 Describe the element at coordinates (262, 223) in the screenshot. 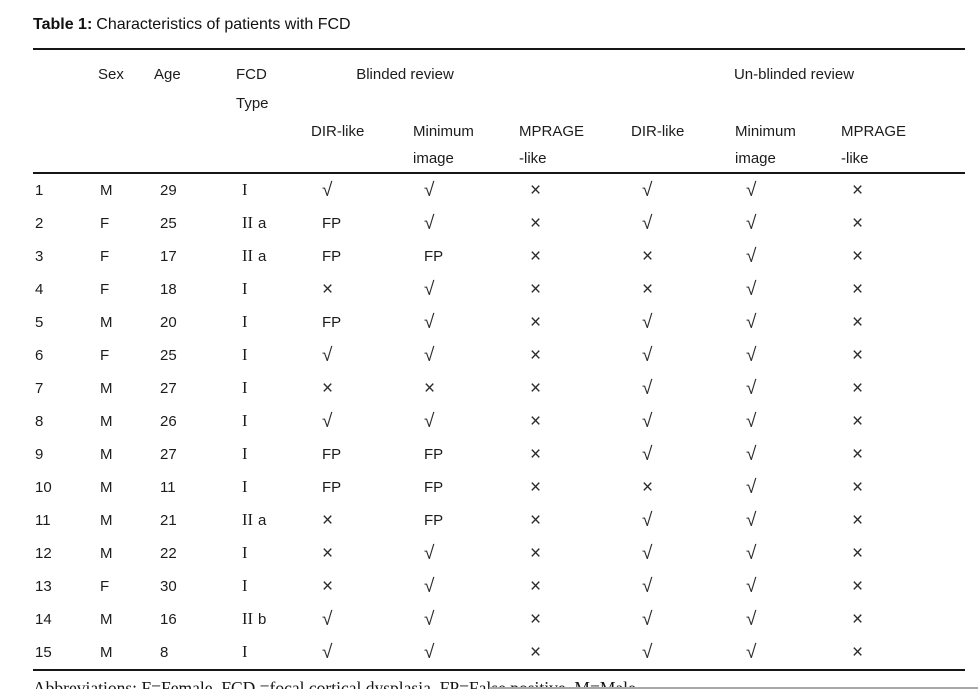

I see `fcd-type-suffix: a` at that location.